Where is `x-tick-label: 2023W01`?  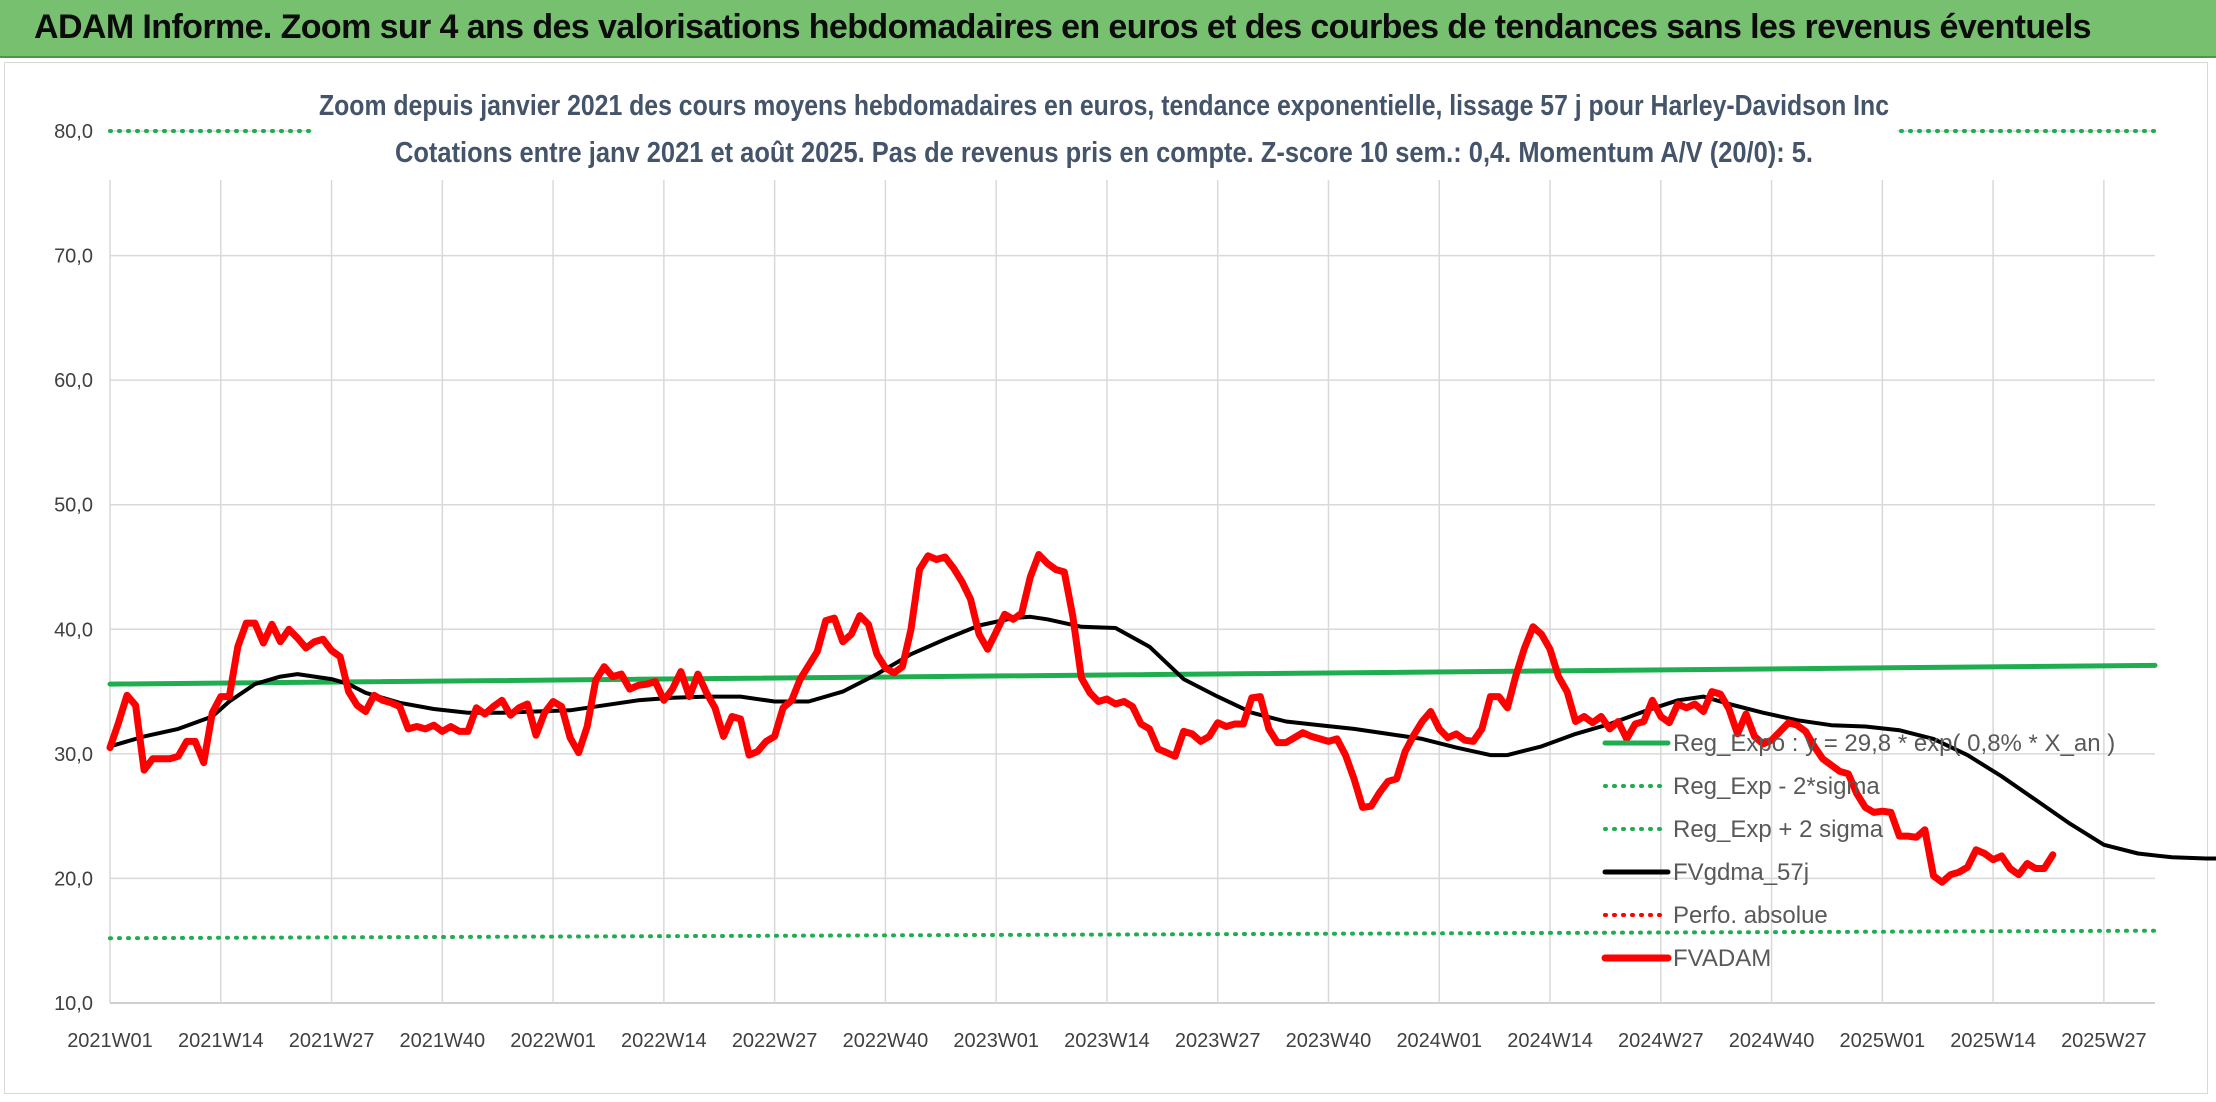
x-tick-label: 2023W01 is located at coordinates (996, 1041).